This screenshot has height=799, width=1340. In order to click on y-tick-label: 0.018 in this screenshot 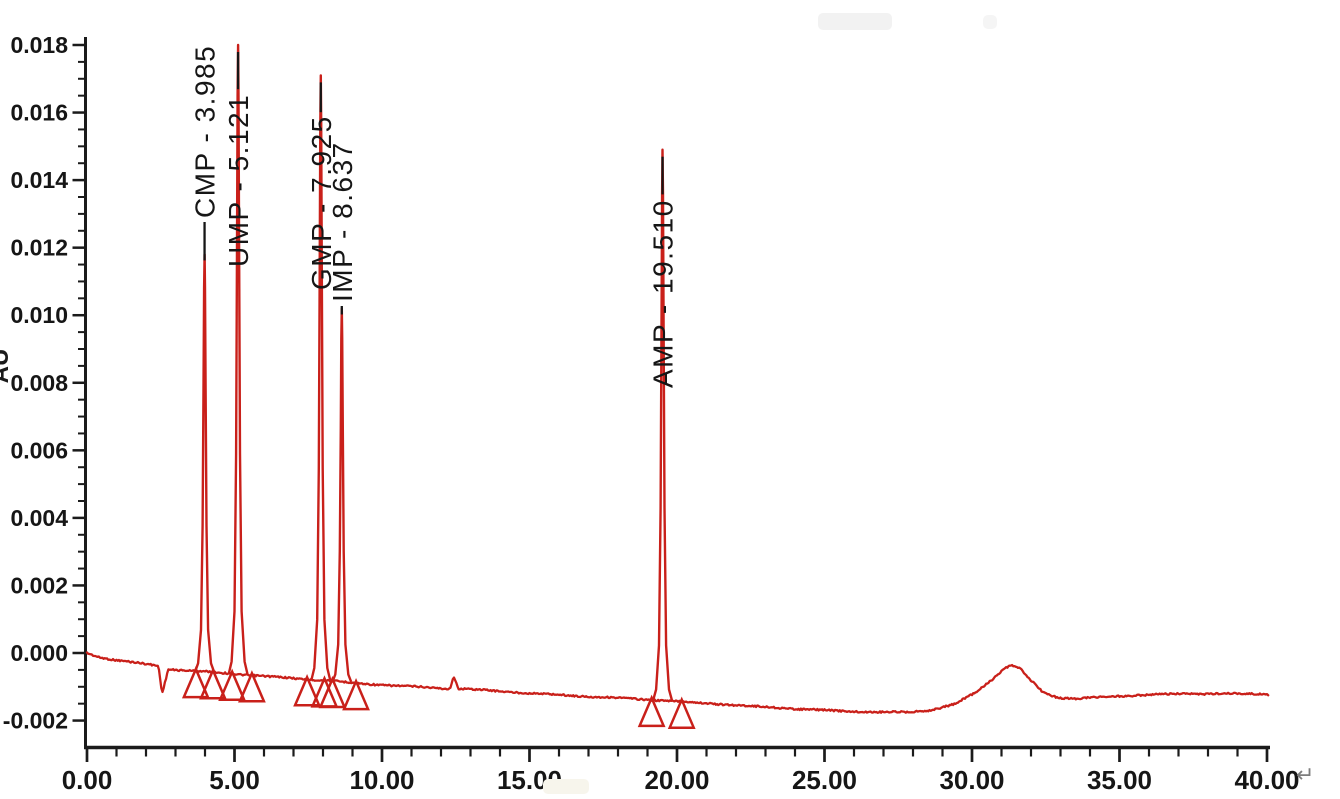, I will do `click(39, 45)`.